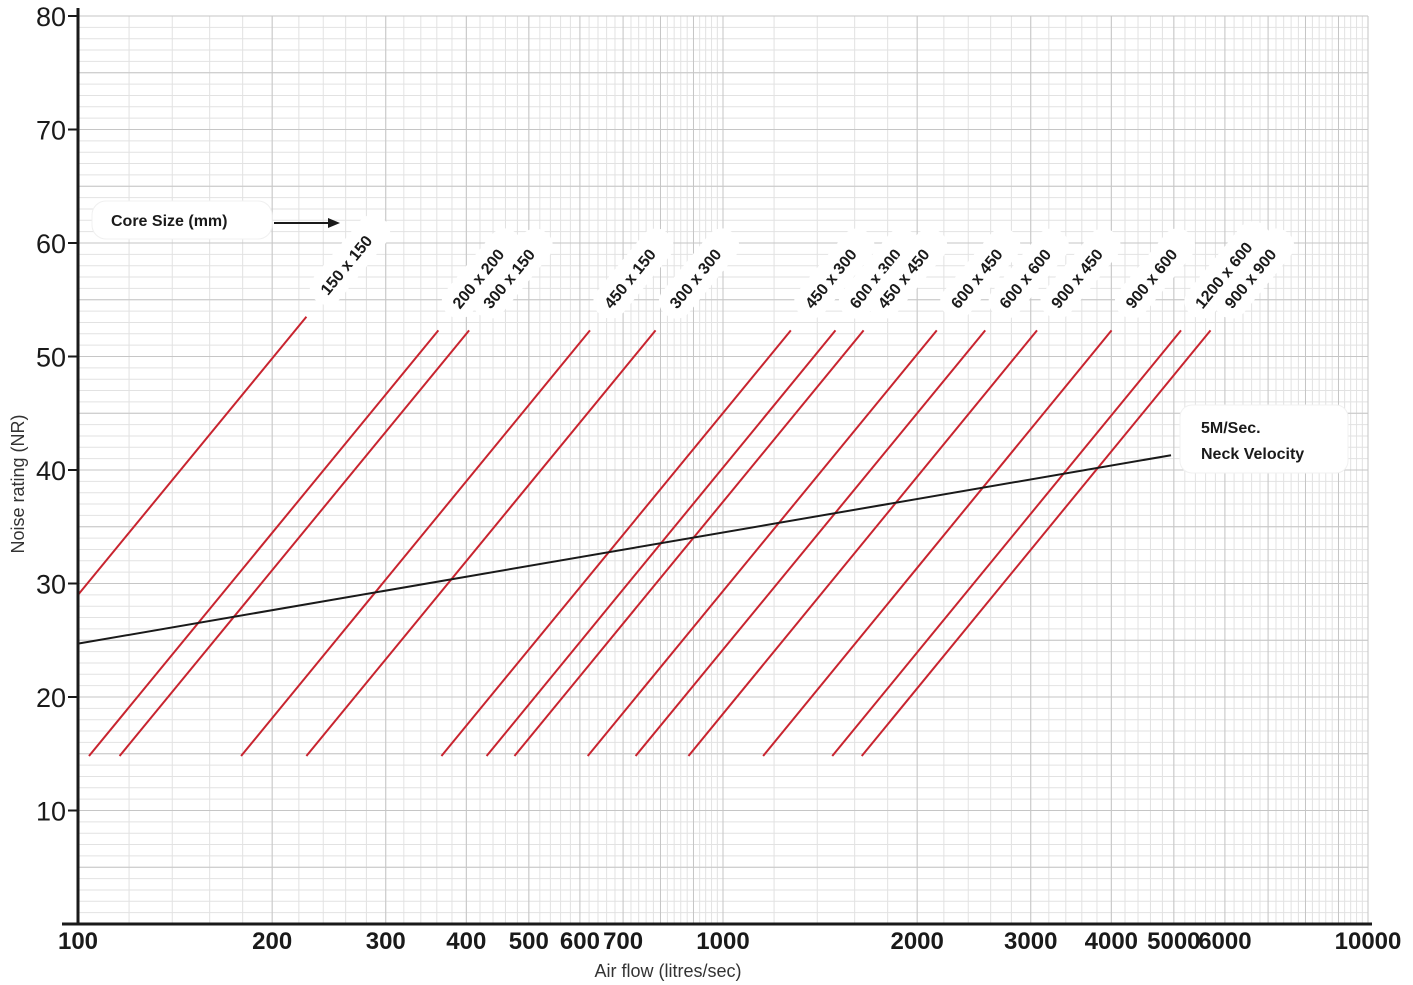 Image resolution: width=1413 pixels, height=985 pixels. I want to click on x-axis-title: Air flow (litres/sec), so click(667, 971).